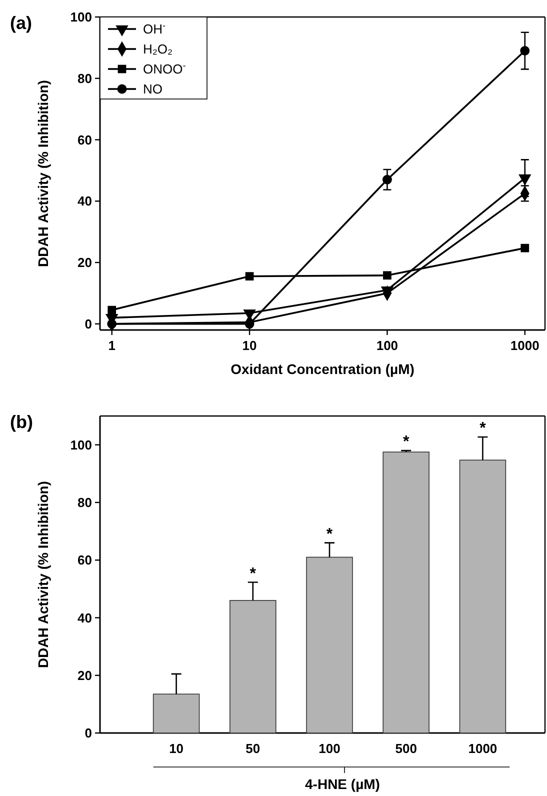 This screenshot has height=796, width=547. What do you see at coordinates (406, 748) in the screenshot?
I see `x-tick-label: 500` at bounding box center [406, 748].